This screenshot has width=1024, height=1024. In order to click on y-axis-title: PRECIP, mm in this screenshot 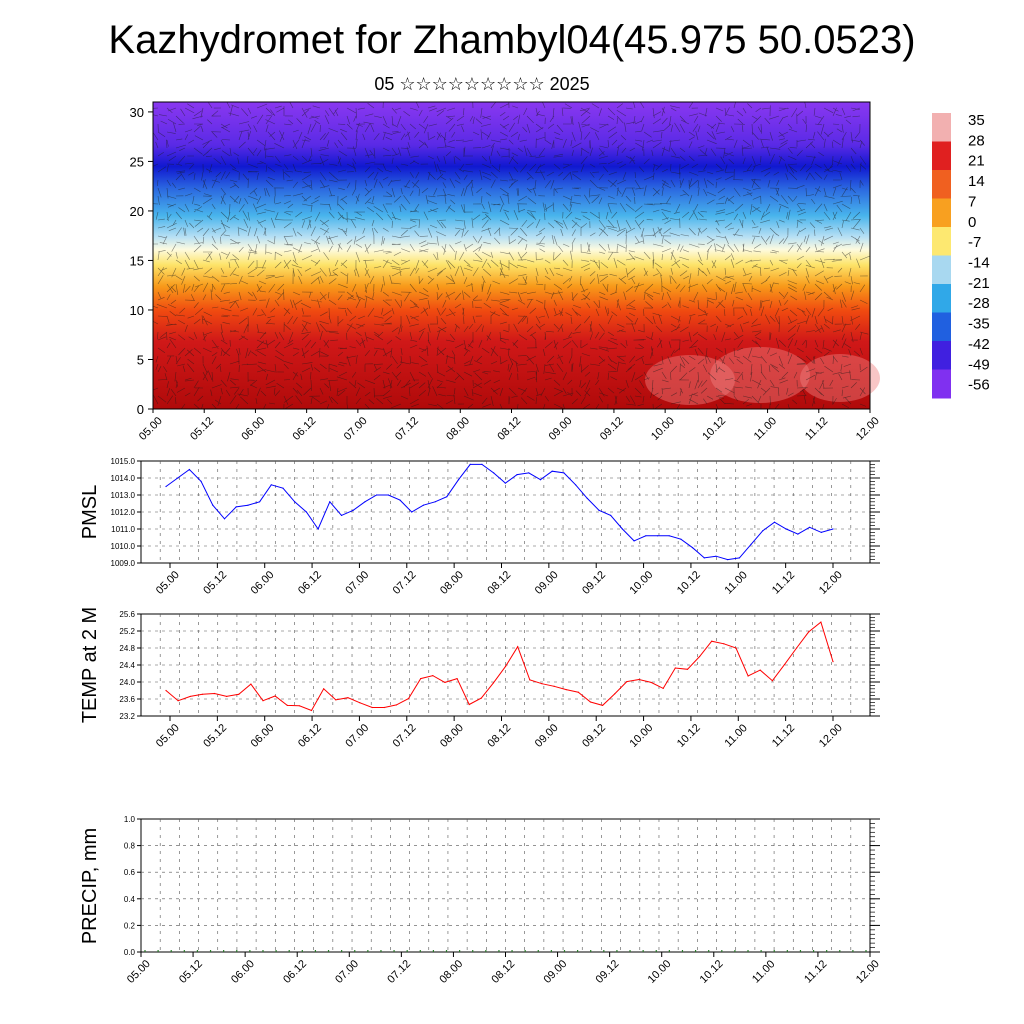, I will do `click(90, 886)`.